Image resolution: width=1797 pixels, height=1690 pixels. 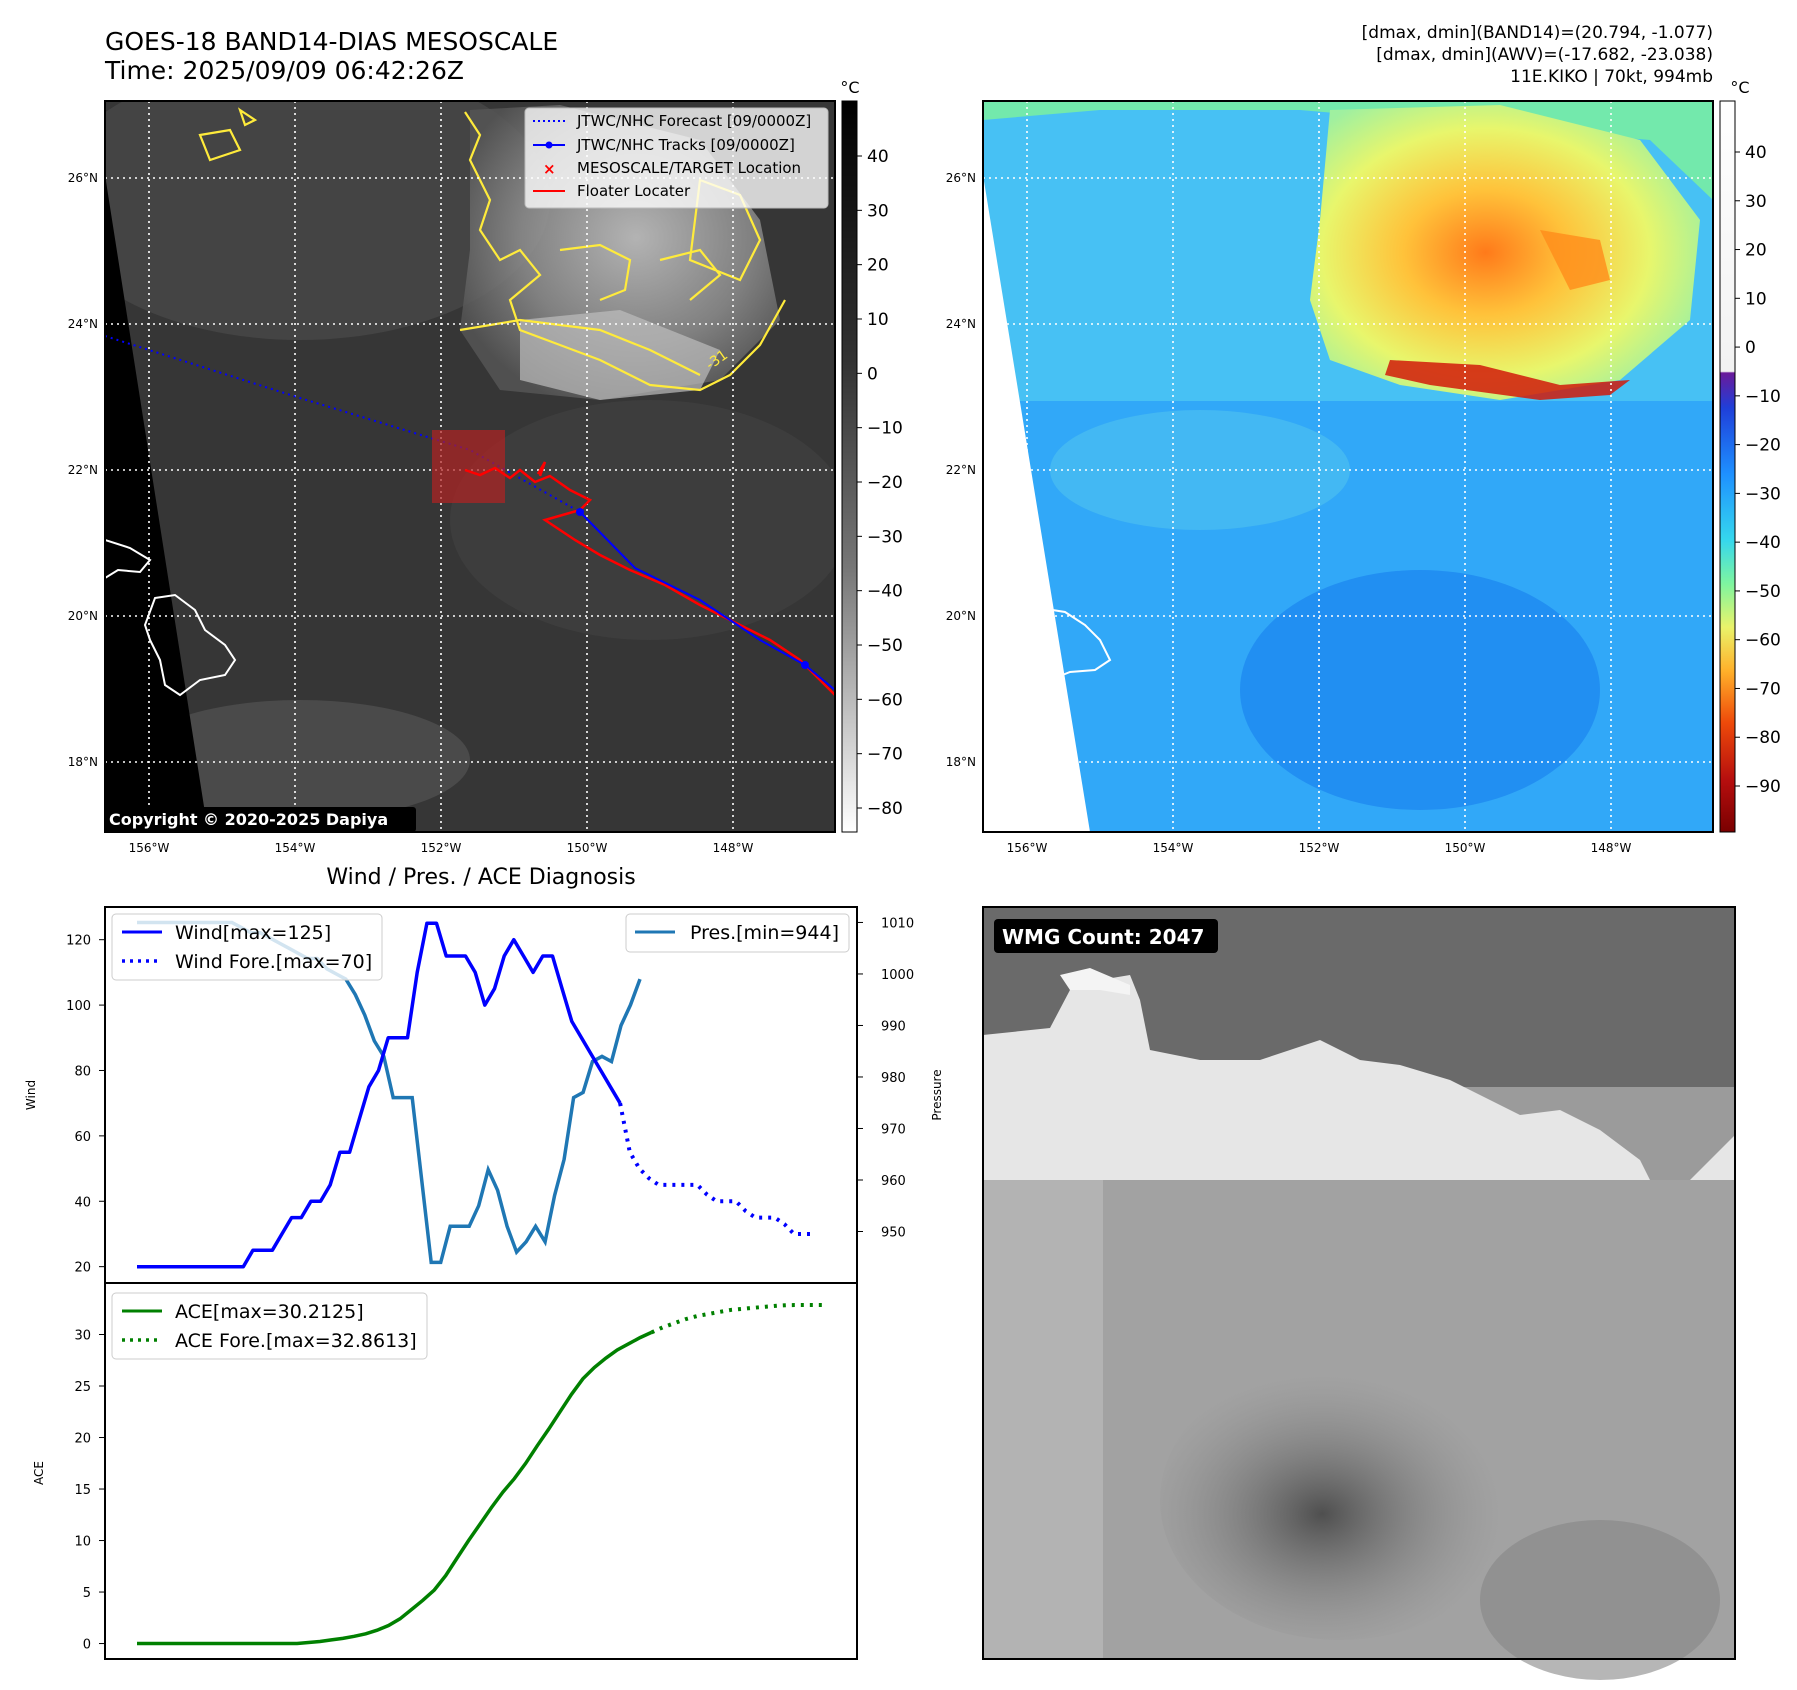 I want to click on wmg-count-label: WMG Count: 2047, so click(x=1103, y=937).